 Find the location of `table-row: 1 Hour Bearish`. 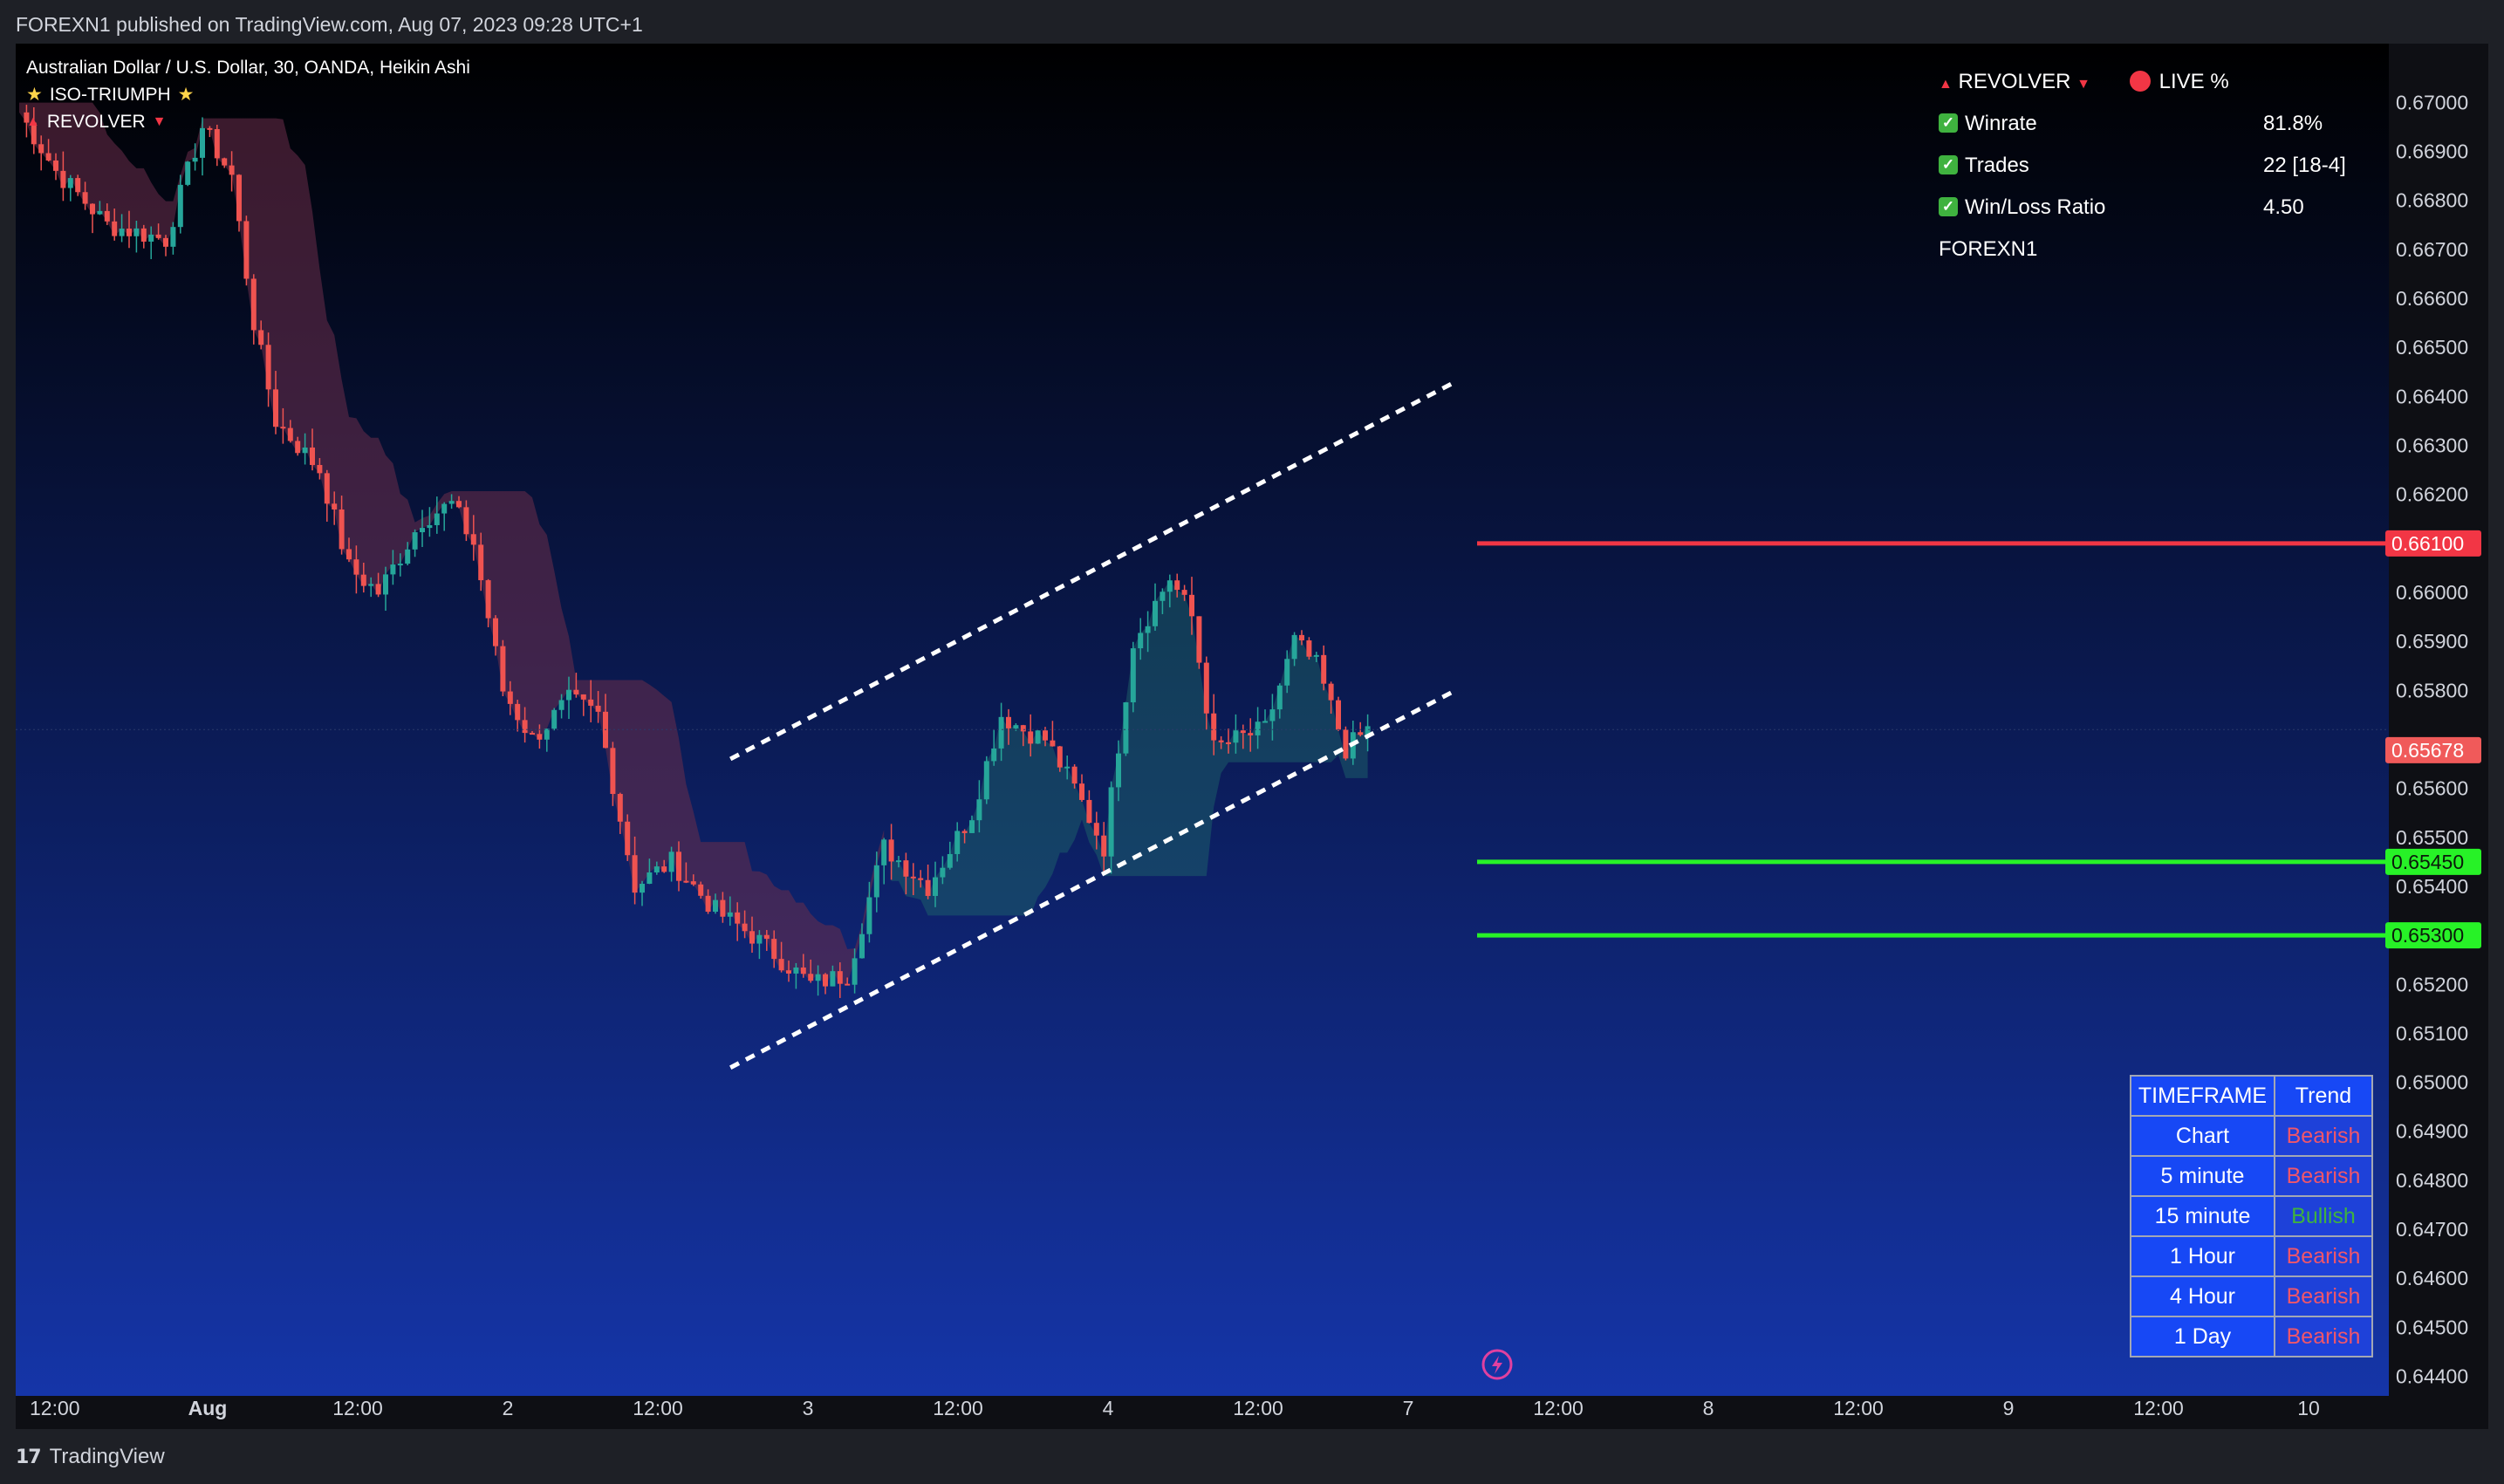

table-row: 1 Hour Bearish is located at coordinates (2251, 1256).